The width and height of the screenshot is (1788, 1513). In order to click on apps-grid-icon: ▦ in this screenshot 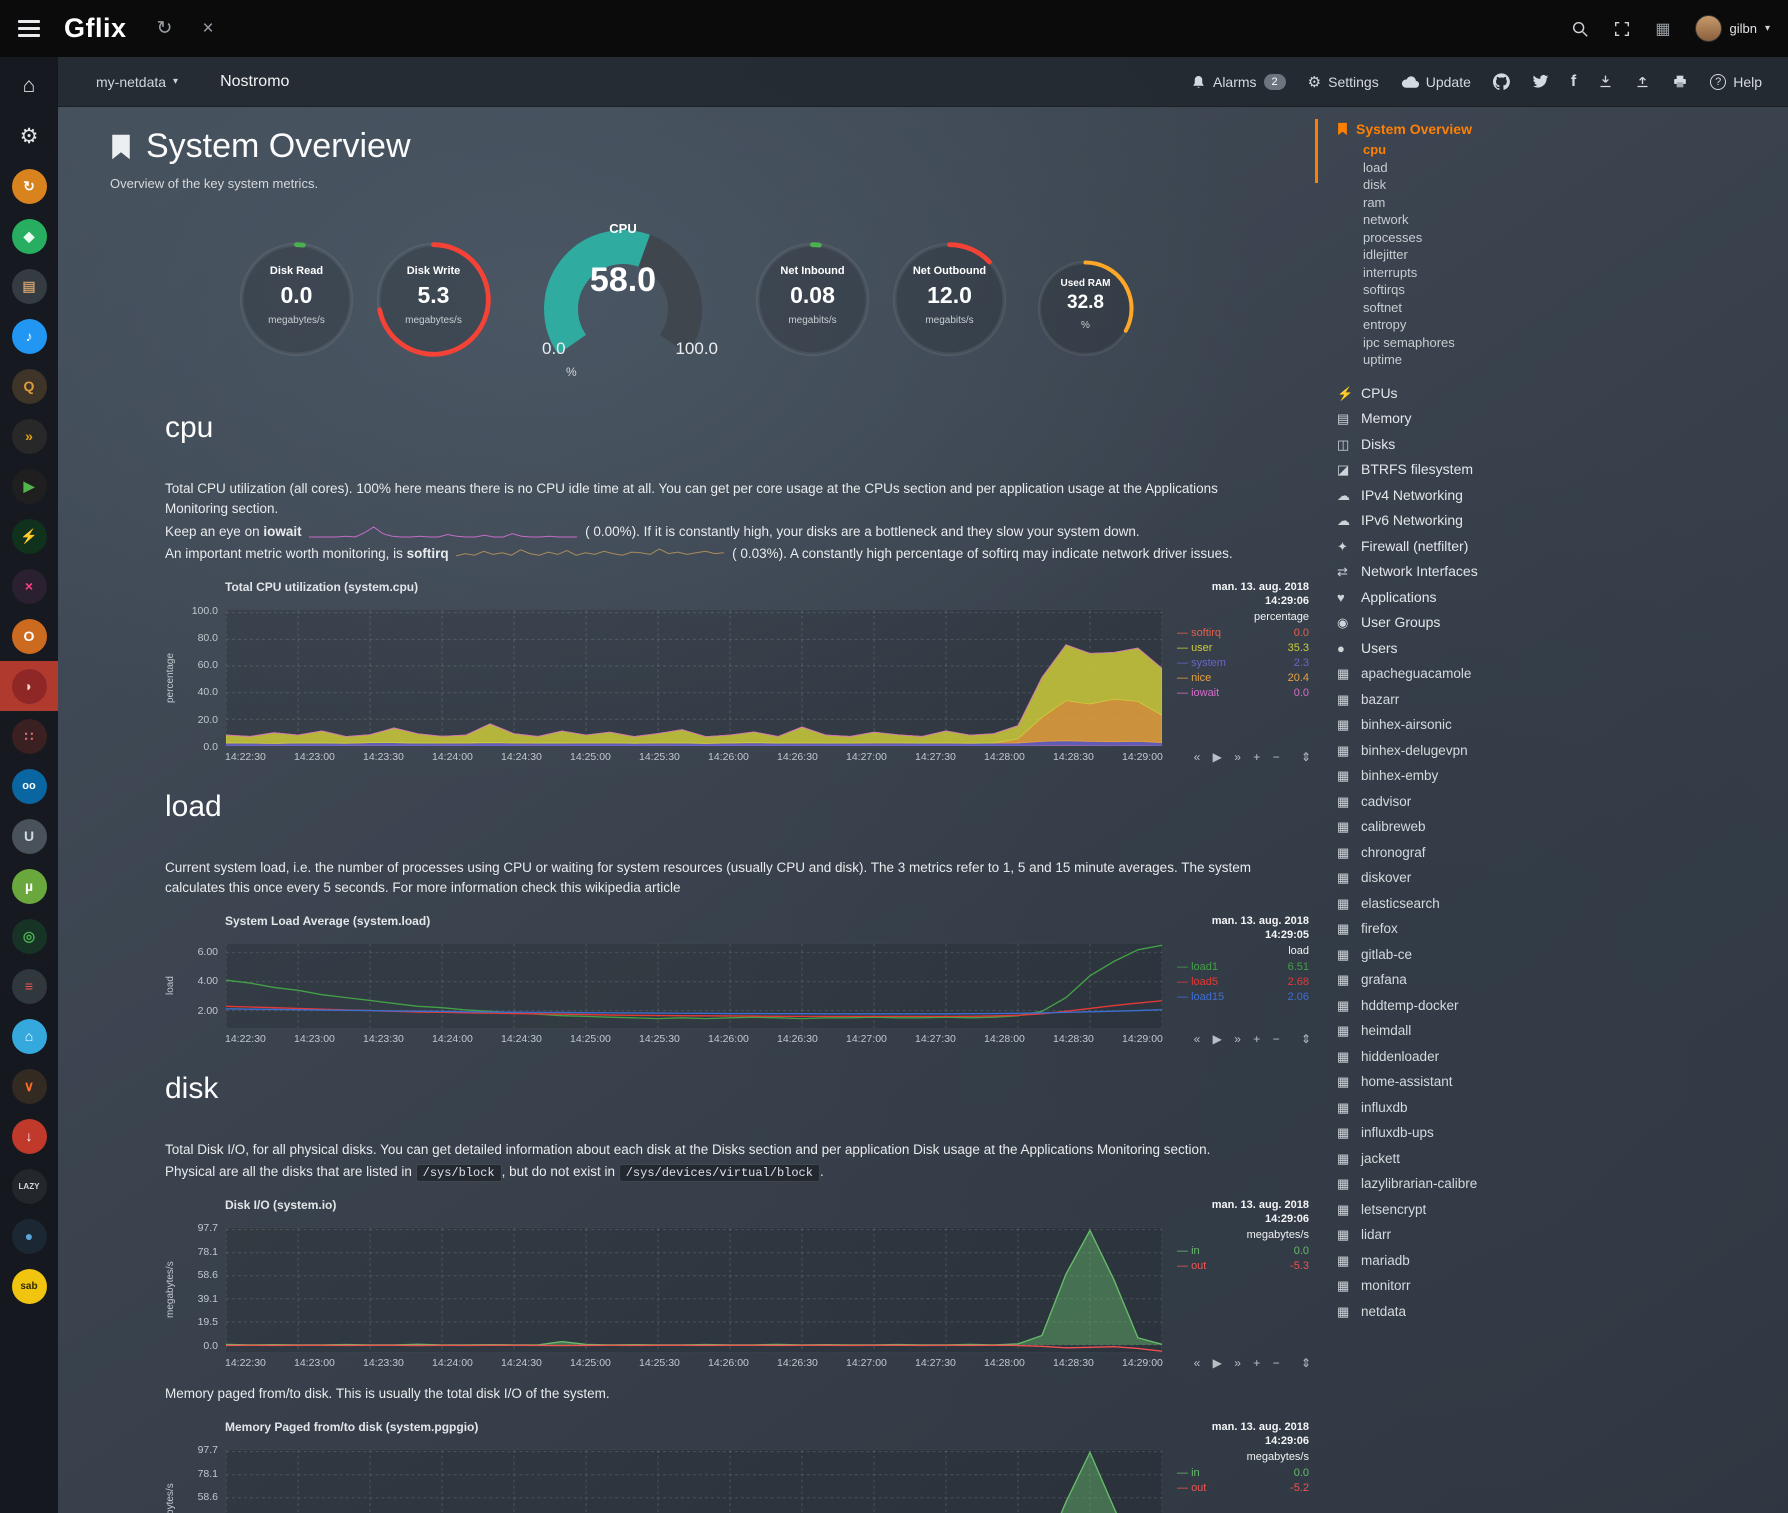, I will do `click(1663, 29)`.